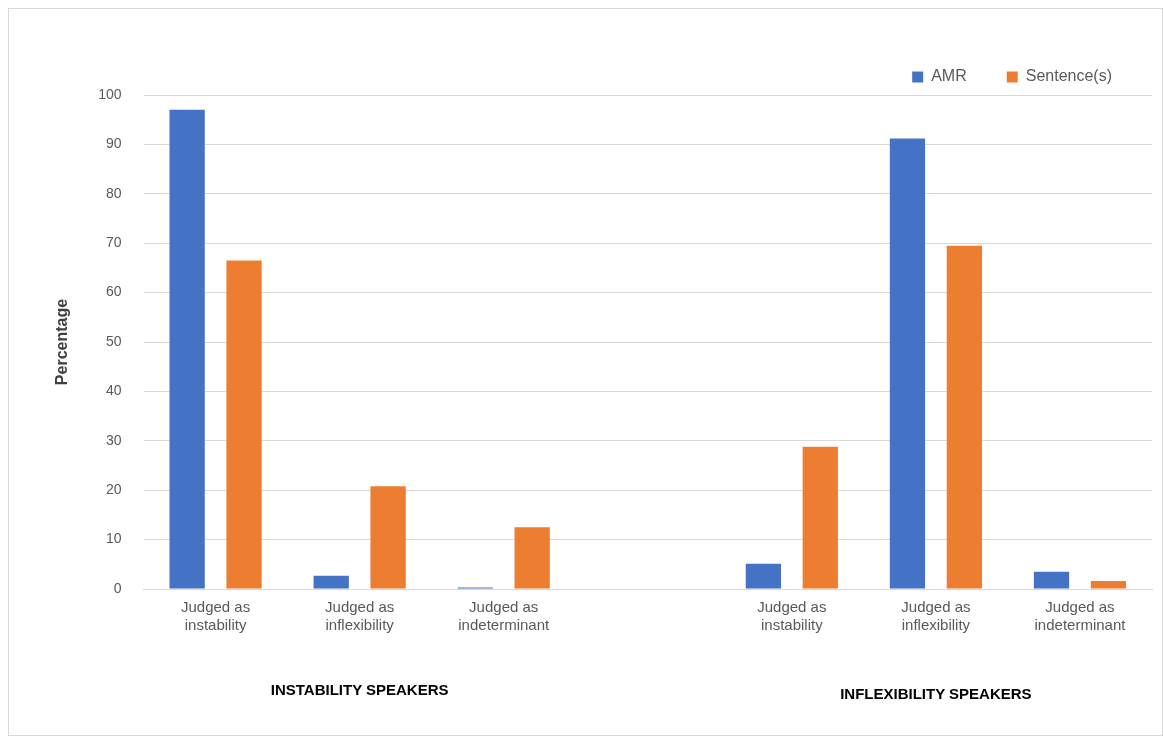 The height and width of the screenshot is (738, 1163). I want to click on y-axis-title: Percentage, so click(62, 342).